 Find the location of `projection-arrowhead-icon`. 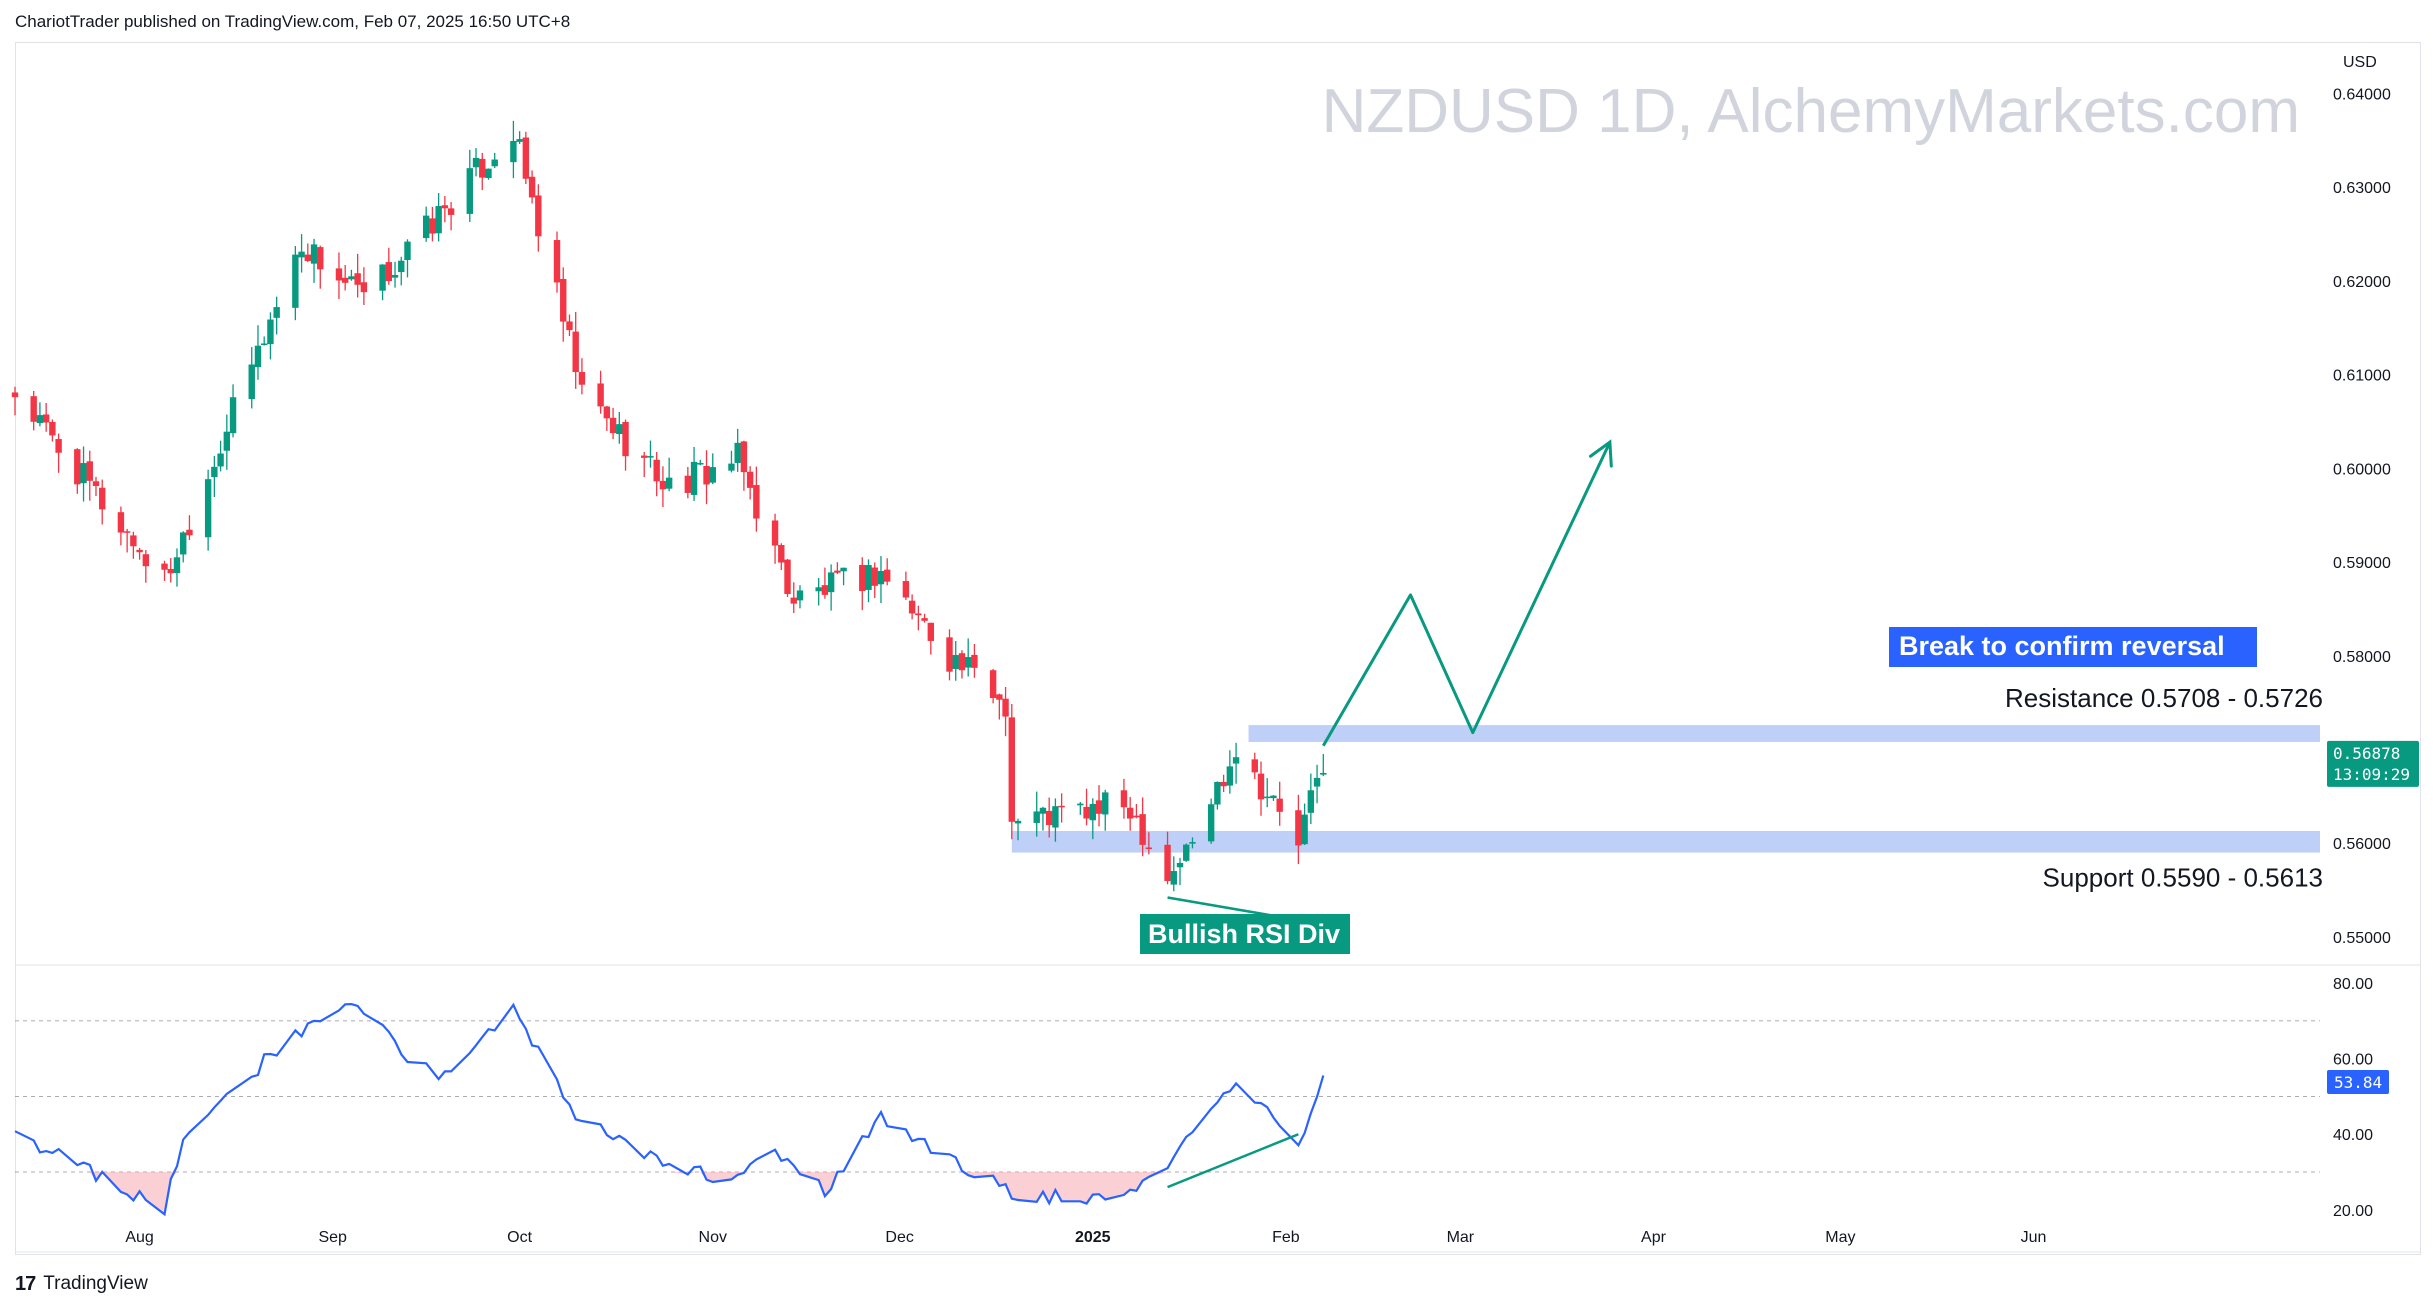

projection-arrowhead-icon is located at coordinates (1600, 453).